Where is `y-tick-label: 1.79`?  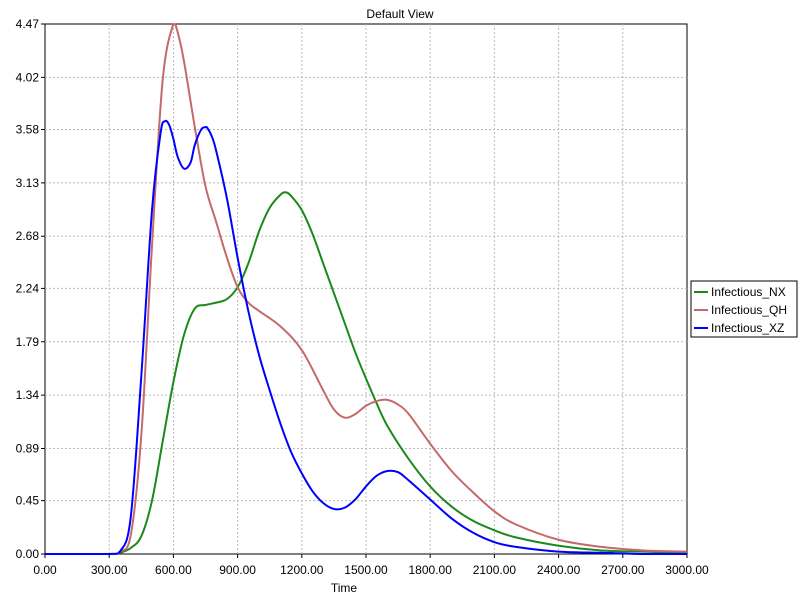 y-tick-label: 1.79 is located at coordinates (28, 342).